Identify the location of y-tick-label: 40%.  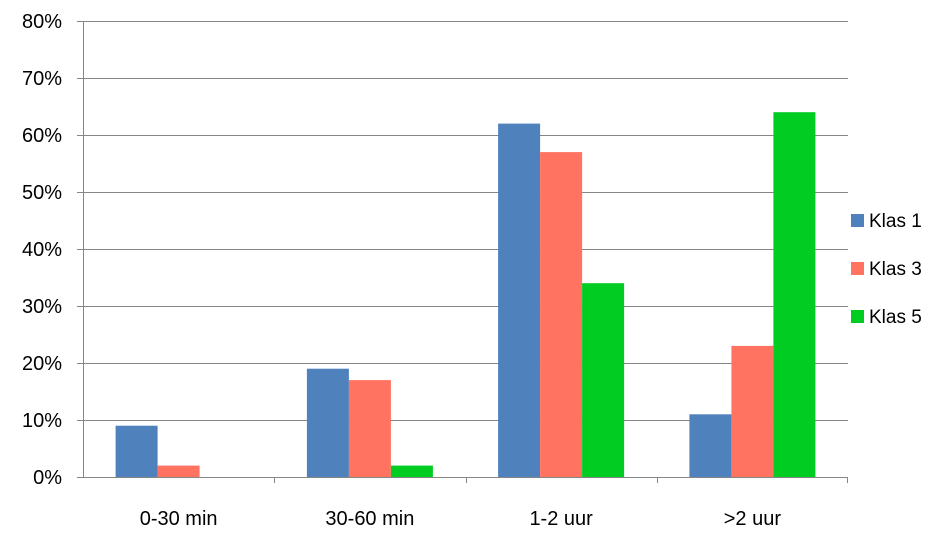
(42, 250).